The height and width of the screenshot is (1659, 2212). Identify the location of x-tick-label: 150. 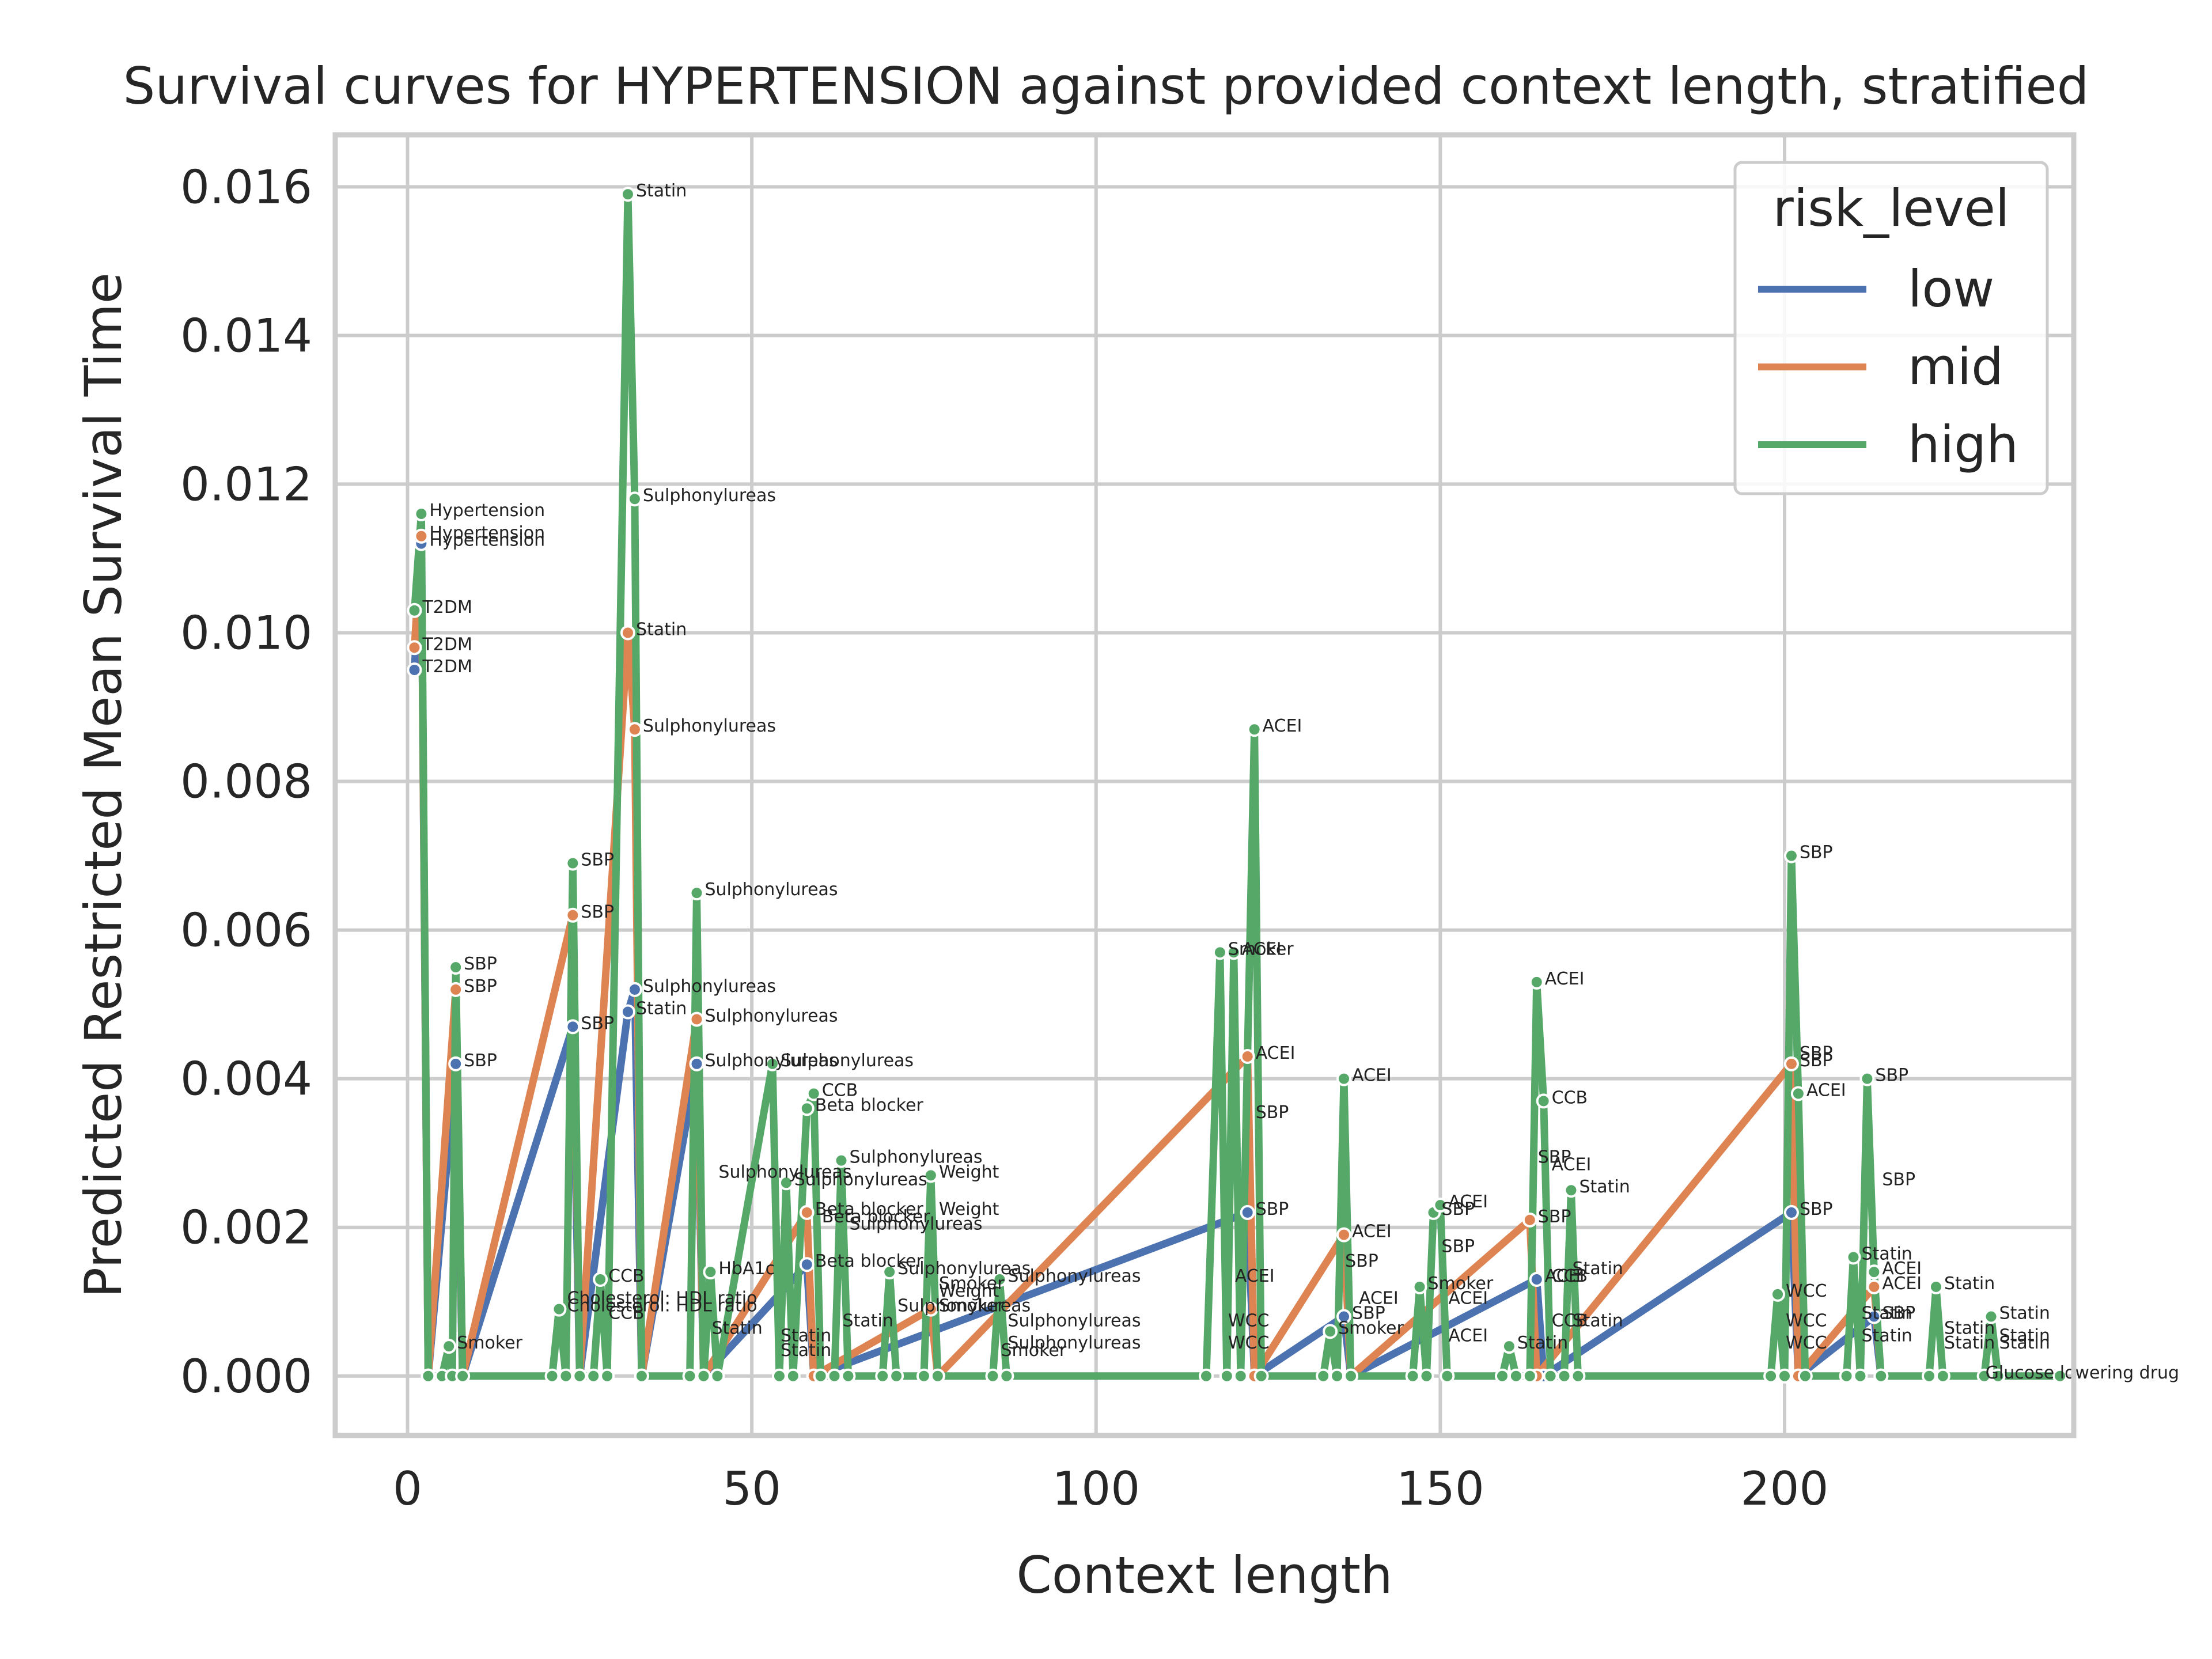
(1440, 1489).